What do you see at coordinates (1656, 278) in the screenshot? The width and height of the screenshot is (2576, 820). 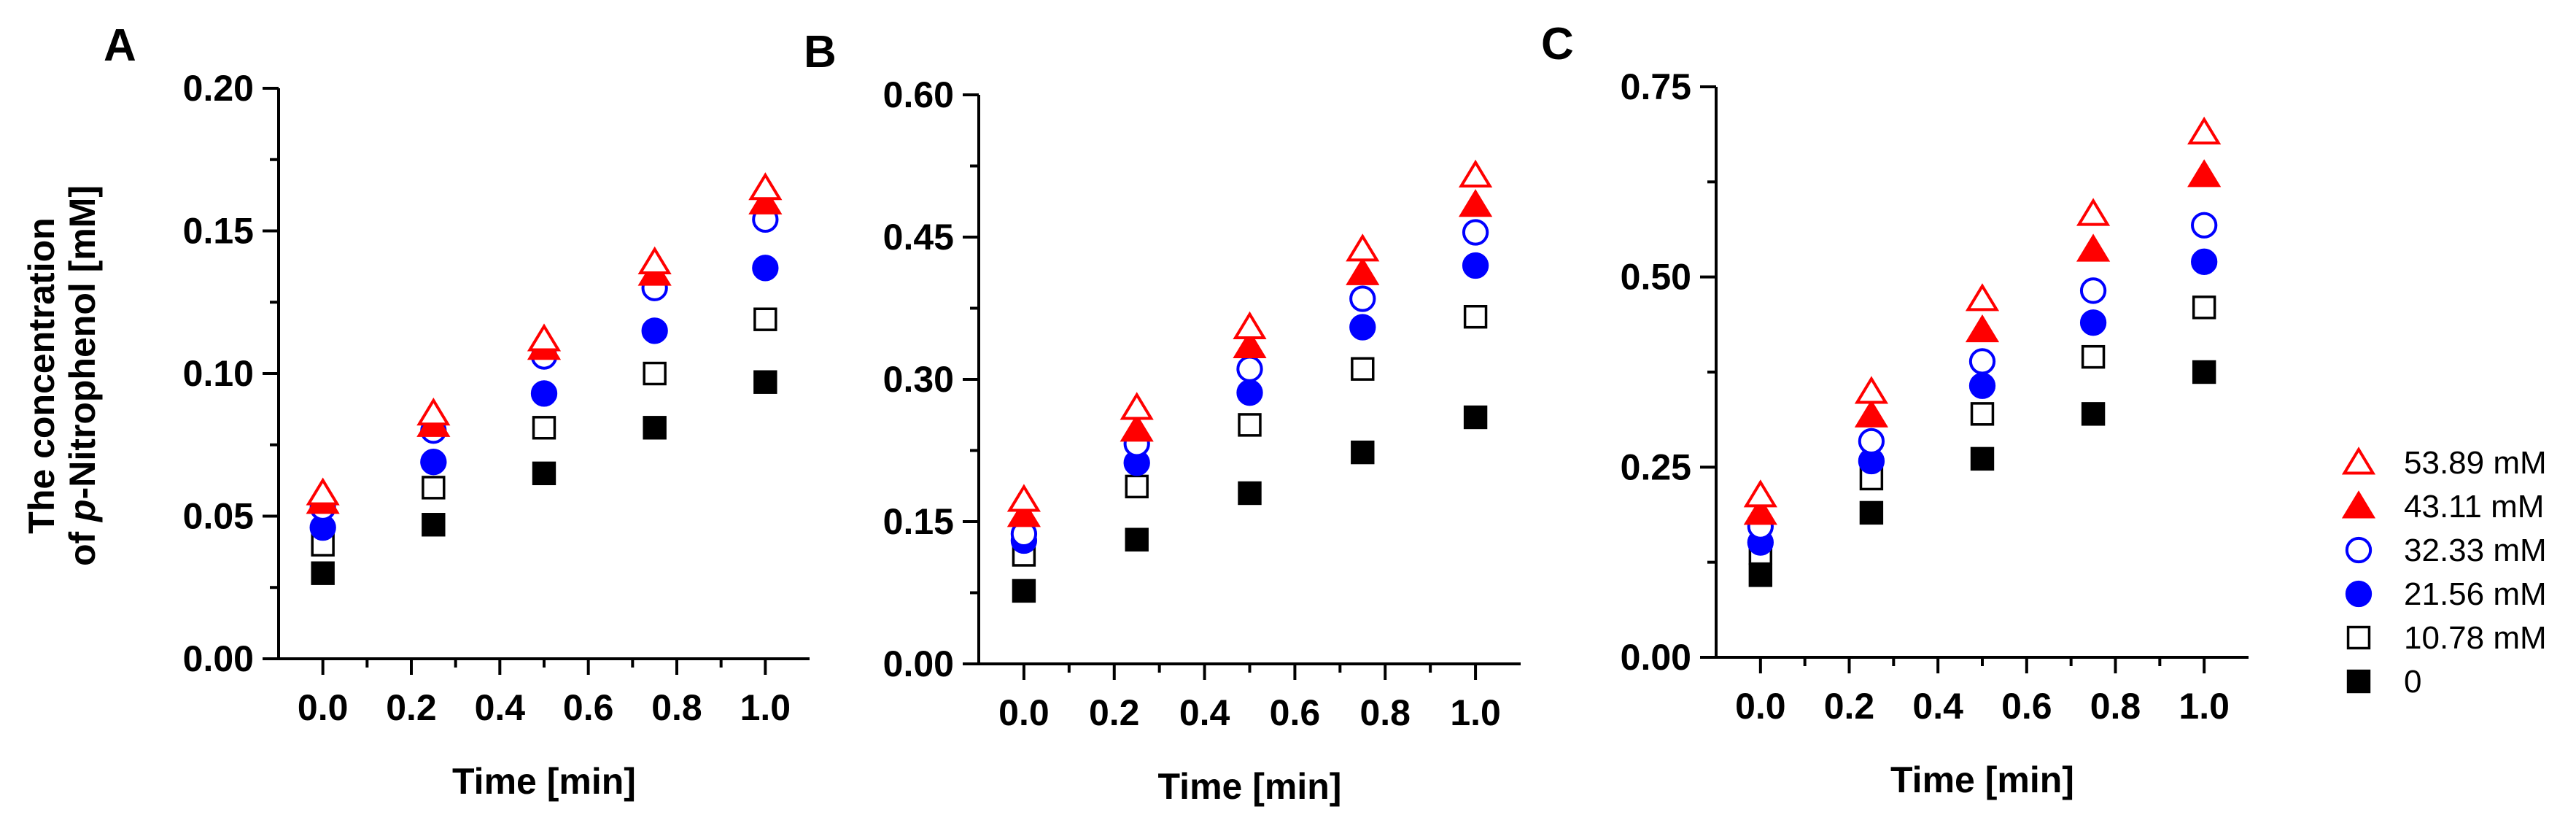 I see `y-tick-label: 0.50` at bounding box center [1656, 278].